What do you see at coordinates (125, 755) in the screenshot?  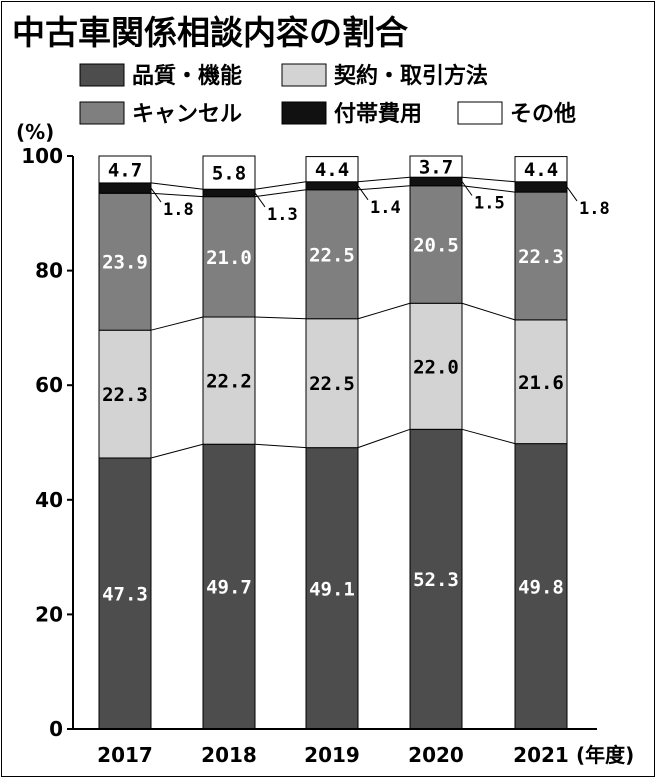 I see `x-tick-label: 2017` at bounding box center [125, 755].